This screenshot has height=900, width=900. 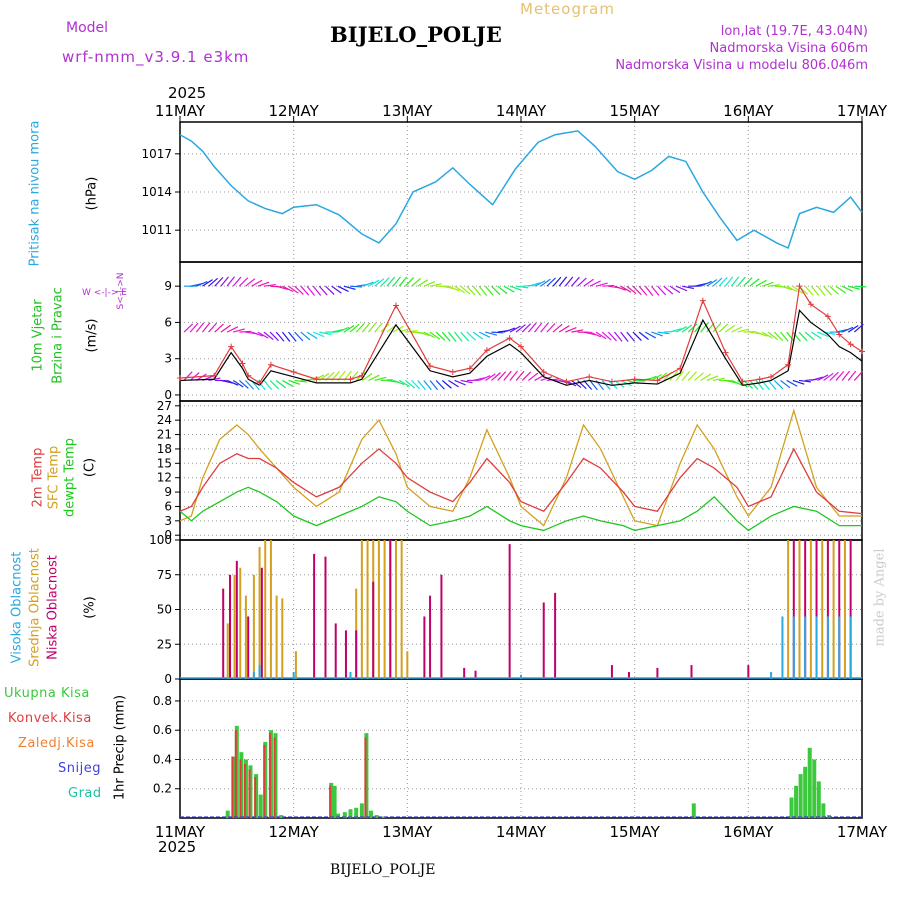 I want to click on elevation-label: Nadmorska Visina 606m, so click(x=789, y=48).